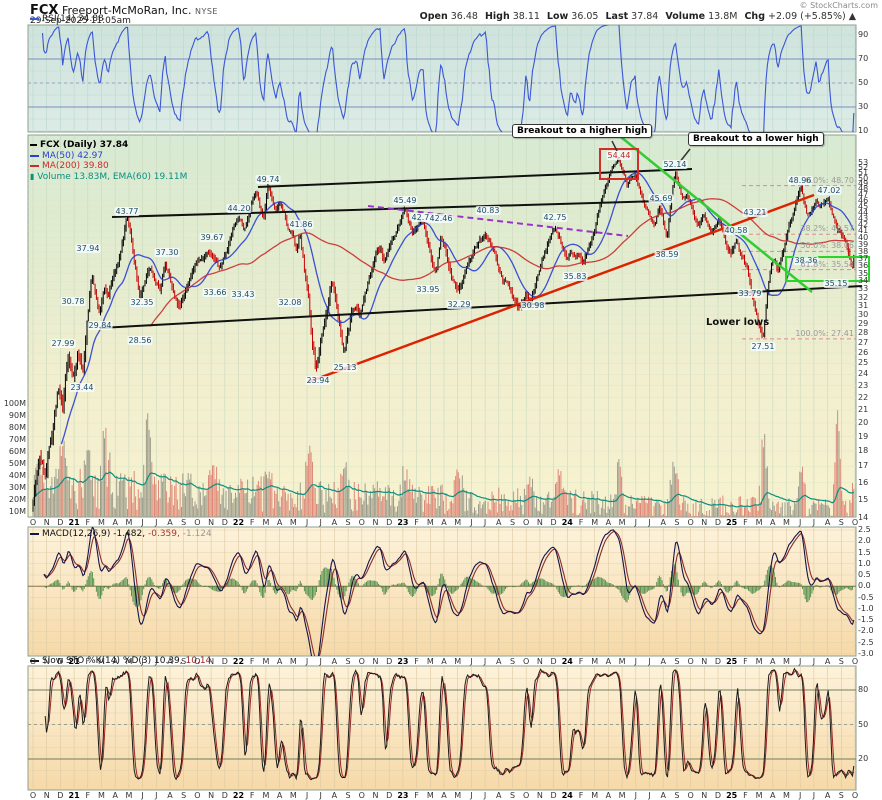 The image size is (882, 800). I want to click on quote-label: Volume, so click(685, 16).